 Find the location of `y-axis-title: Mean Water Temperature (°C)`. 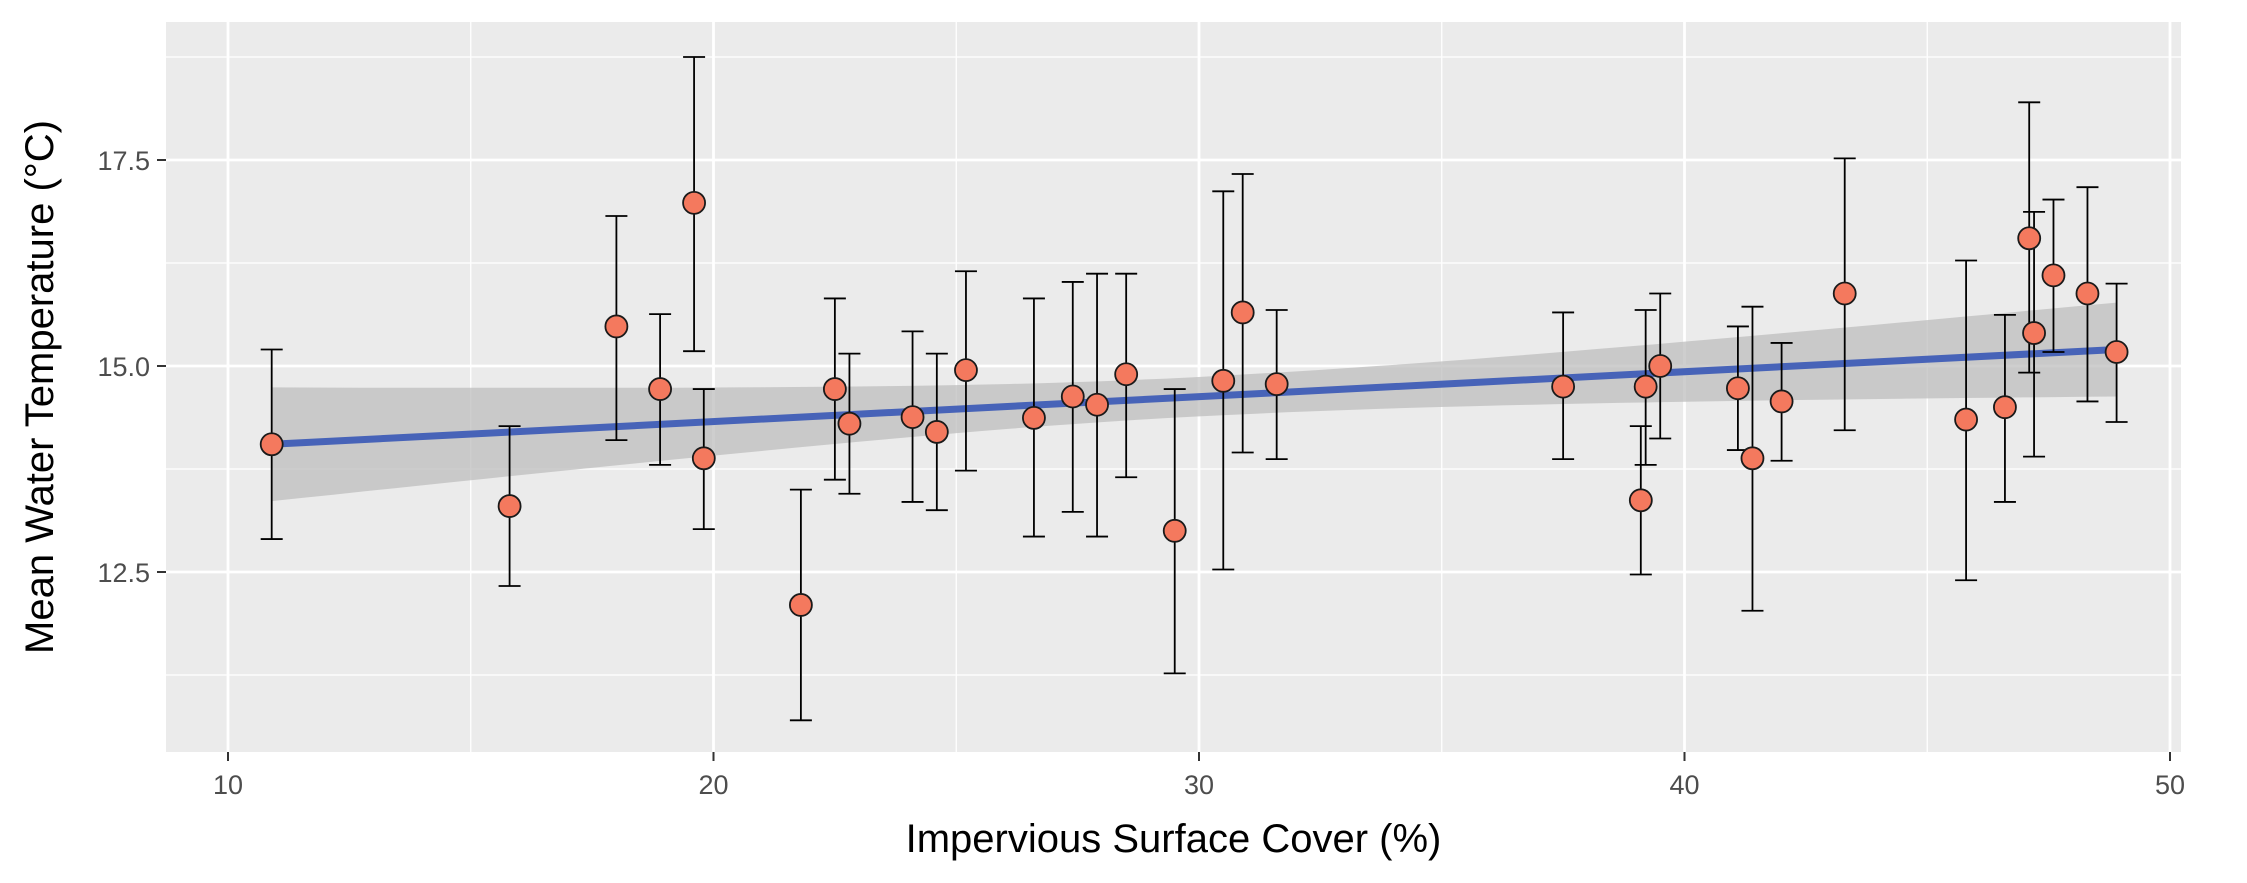

y-axis-title: Mean Water Temperature (°C) is located at coordinates (40, 387).